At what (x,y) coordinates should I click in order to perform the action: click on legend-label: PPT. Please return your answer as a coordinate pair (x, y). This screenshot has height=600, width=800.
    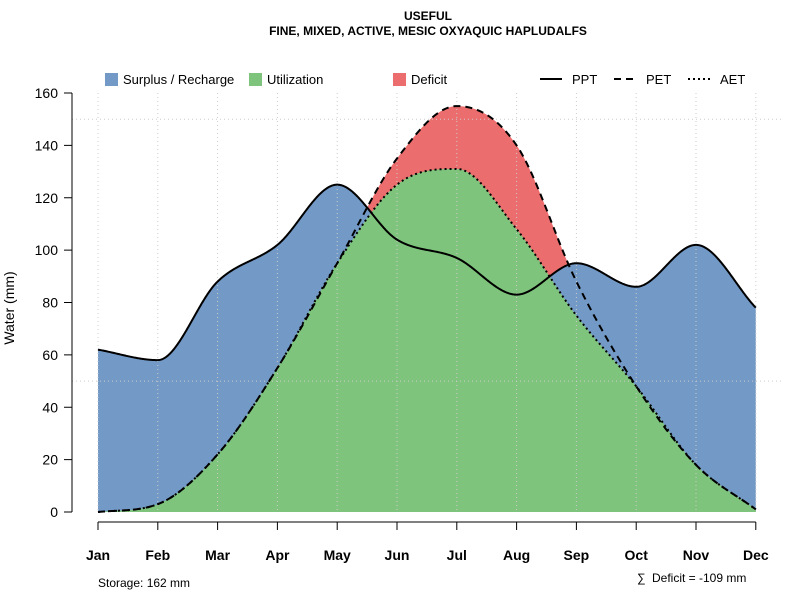
    Looking at the image, I should click on (584, 79).